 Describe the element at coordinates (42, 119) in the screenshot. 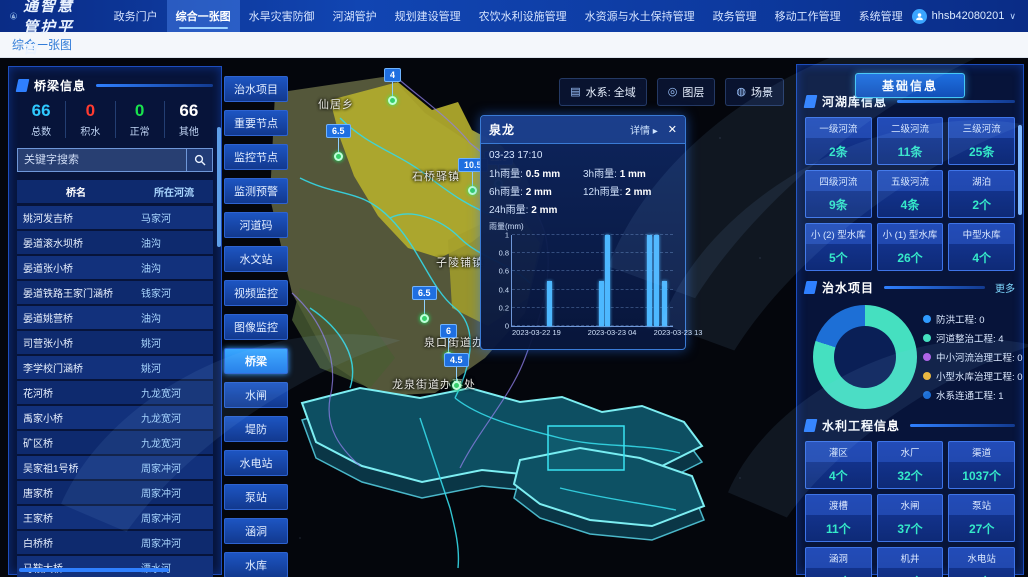

I see `bridge-stat-0: 66 总数` at that location.